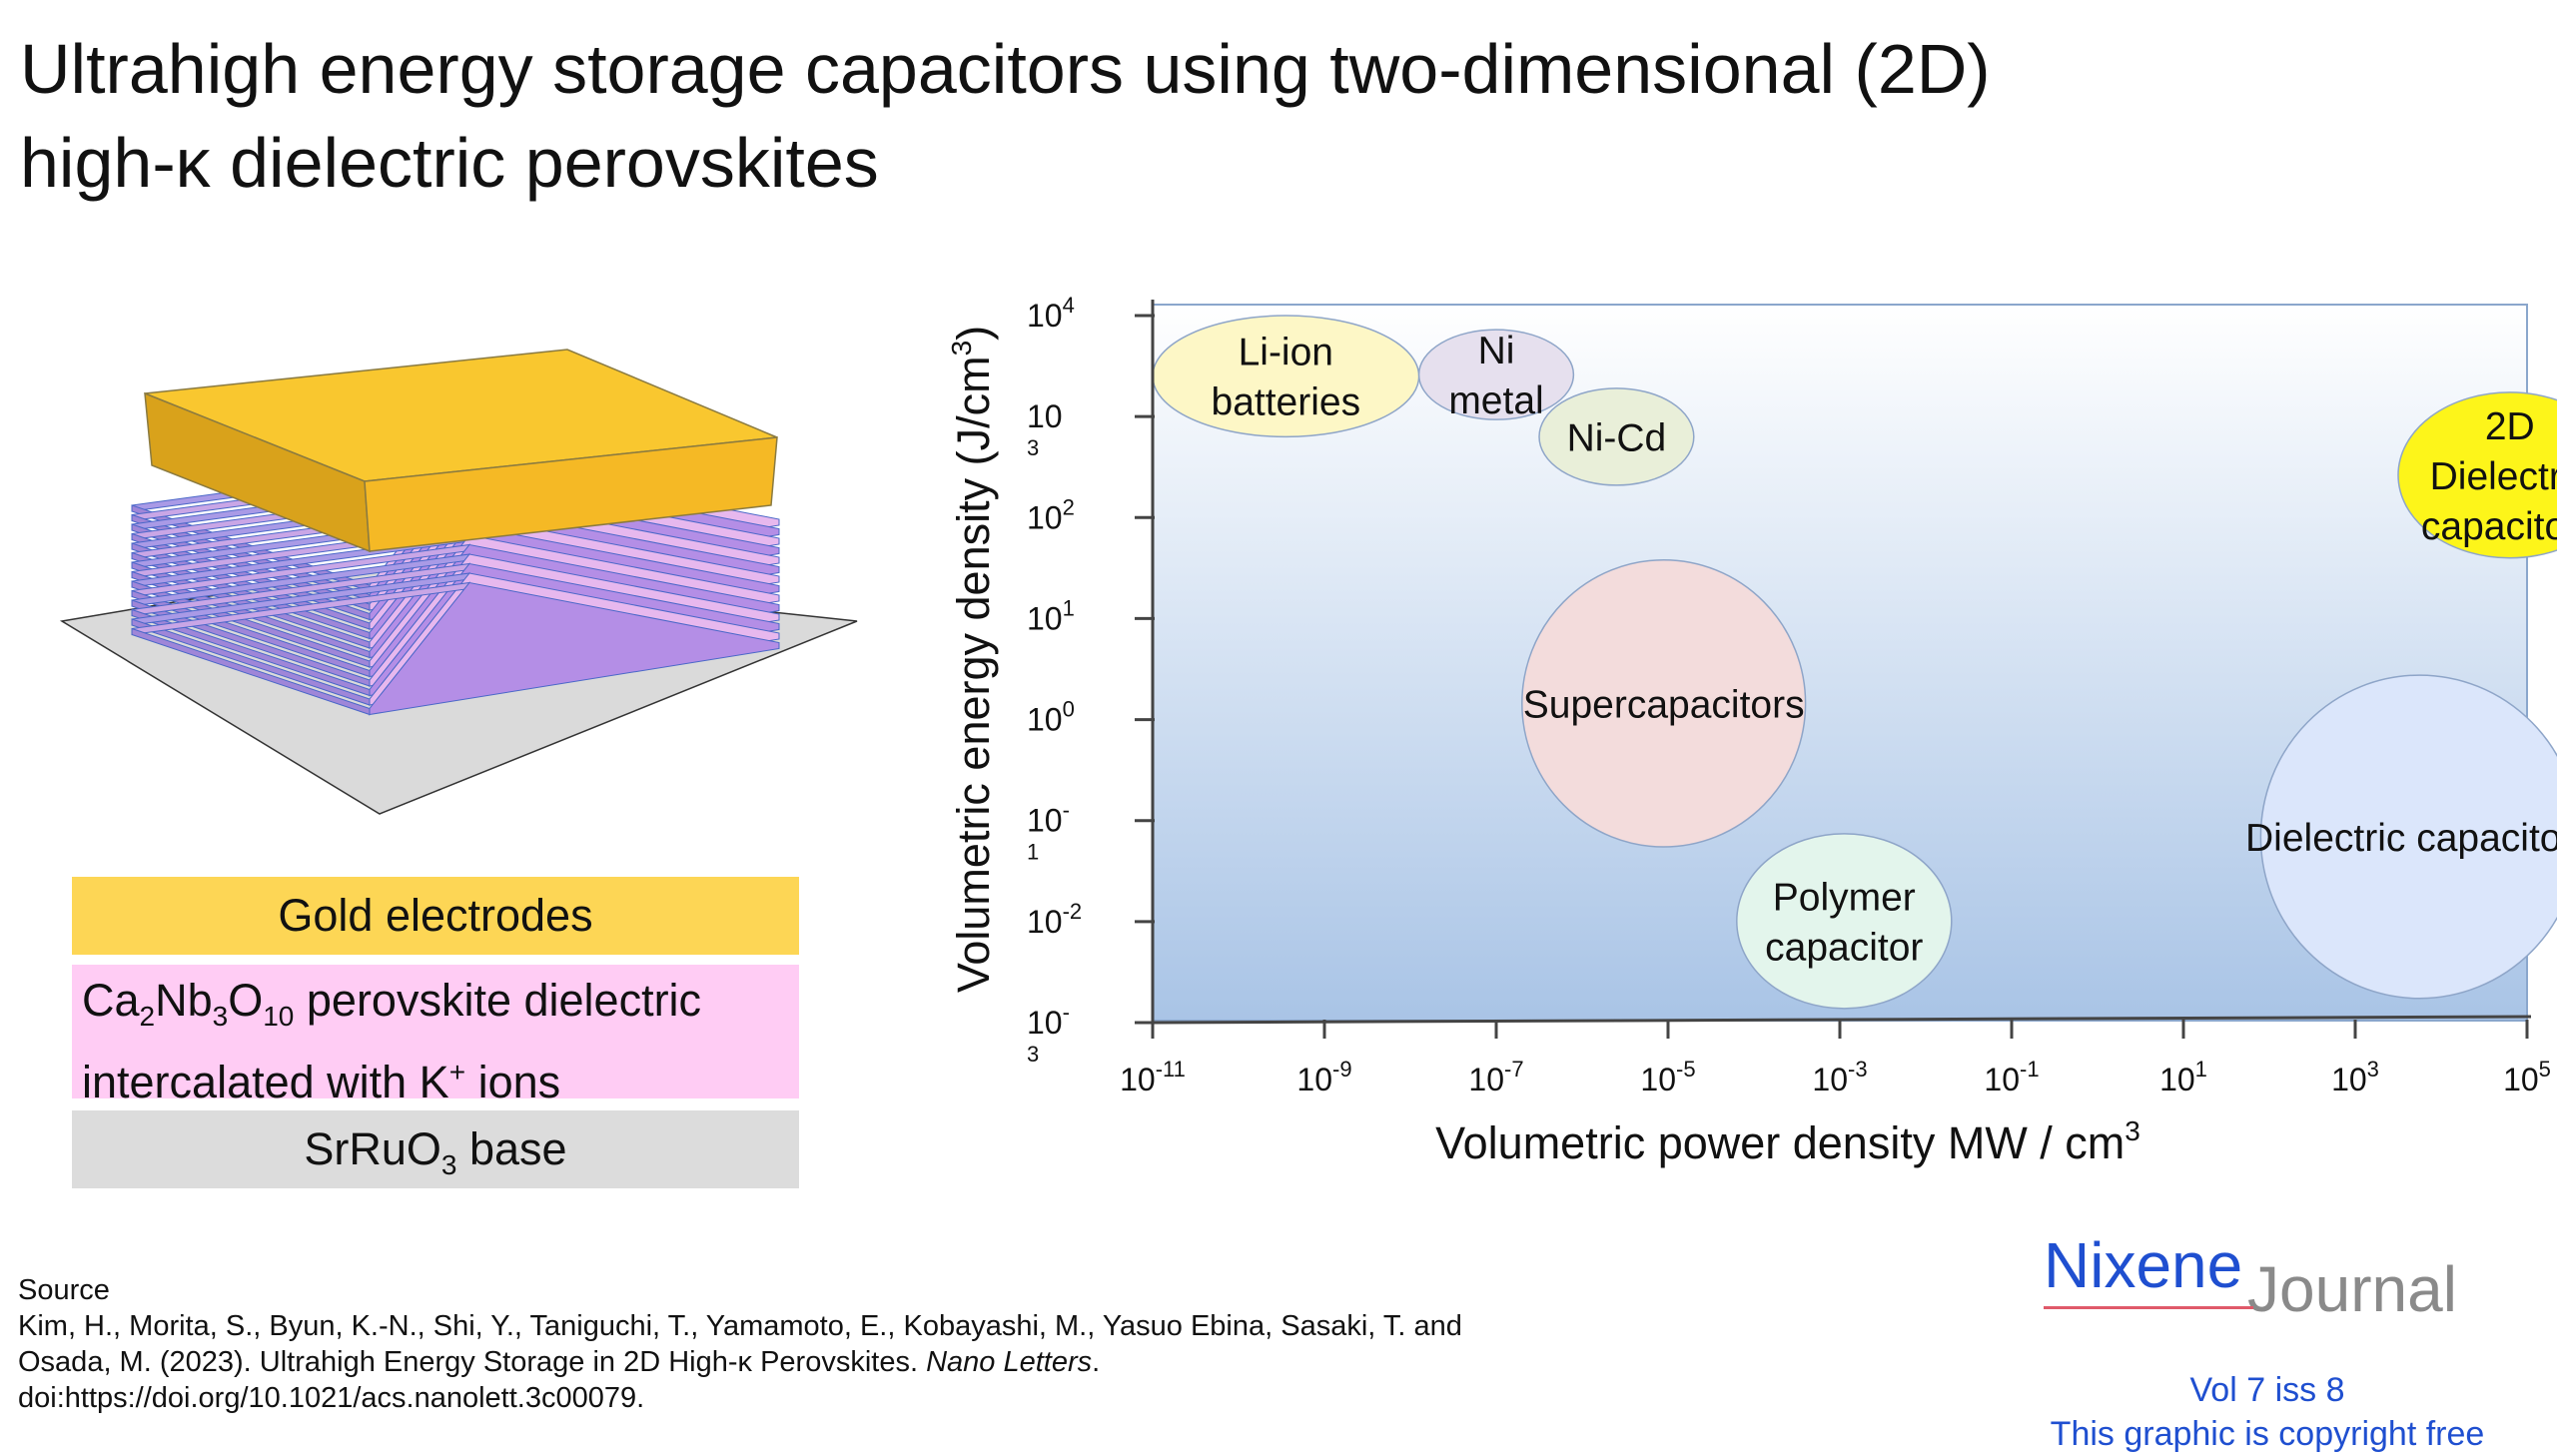 The width and height of the screenshot is (2557, 1456). What do you see at coordinates (1844, 948) in the screenshot?
I see `region-label: capacitor` at bounding box center [1844, 948].